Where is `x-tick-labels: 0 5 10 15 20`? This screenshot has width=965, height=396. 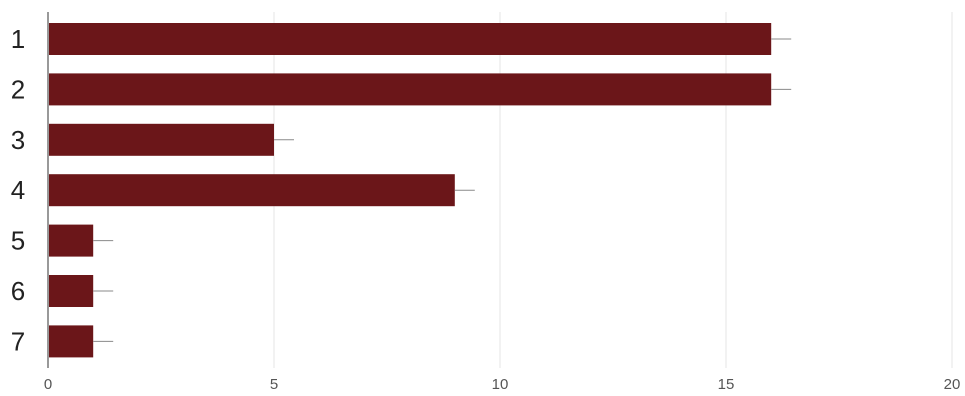
x-tick-labels: 0 5 10 15 20 is located at coordinates (502, 384).